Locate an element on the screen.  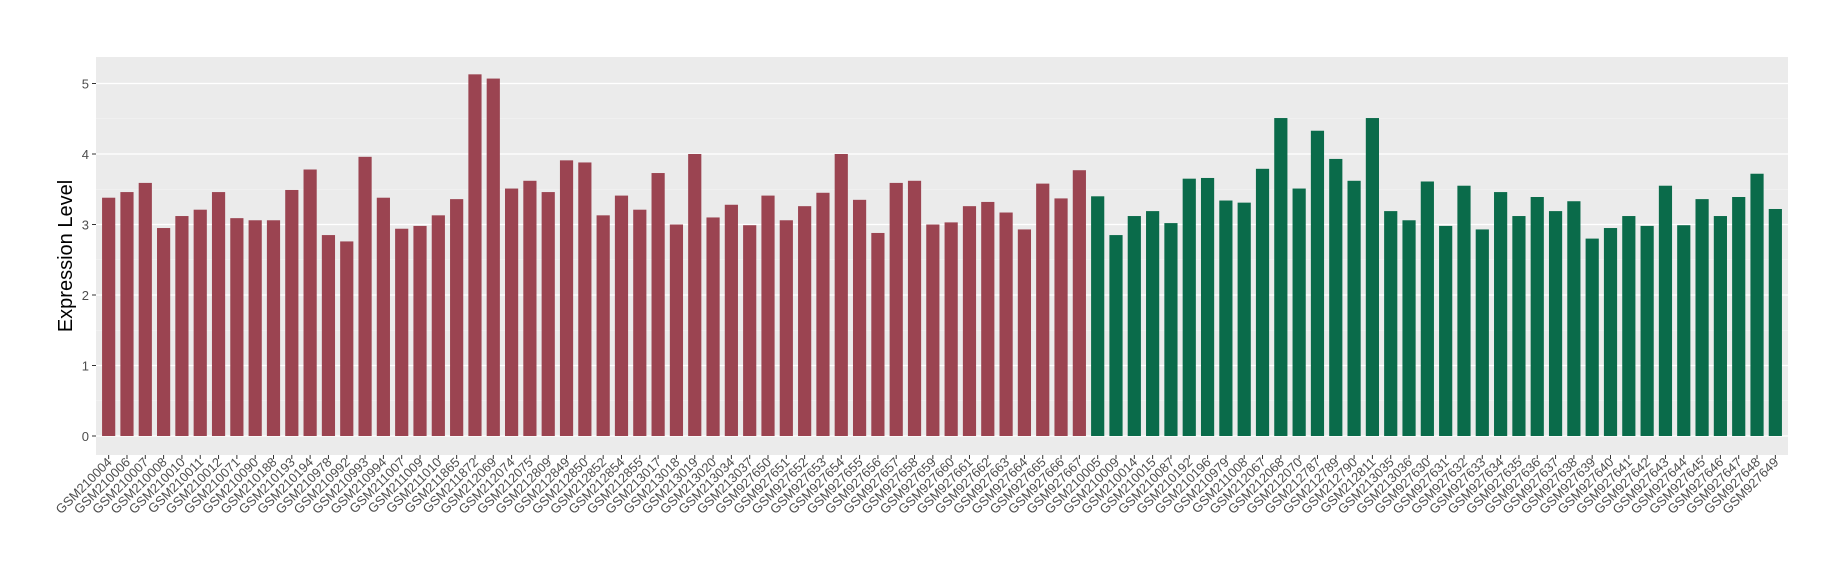
y-tick-label: 5 is located at coordinates (85, 84).